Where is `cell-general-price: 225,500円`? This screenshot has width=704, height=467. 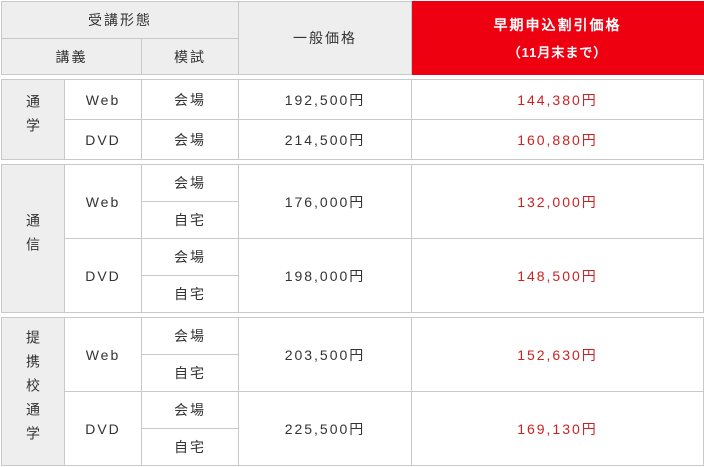 cell-general-price: 225,500円 is located at coordinates (325, 428).